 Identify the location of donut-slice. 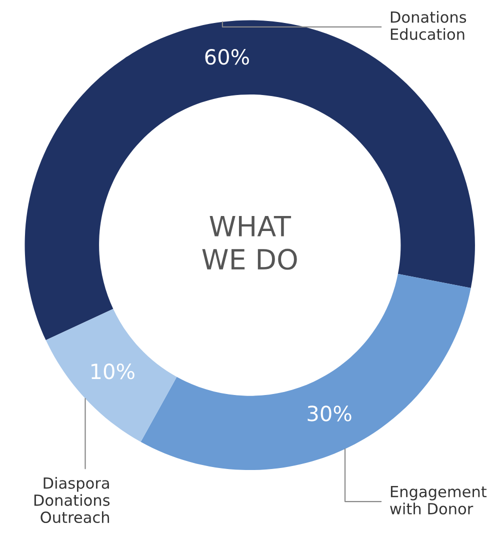
(111, 375).